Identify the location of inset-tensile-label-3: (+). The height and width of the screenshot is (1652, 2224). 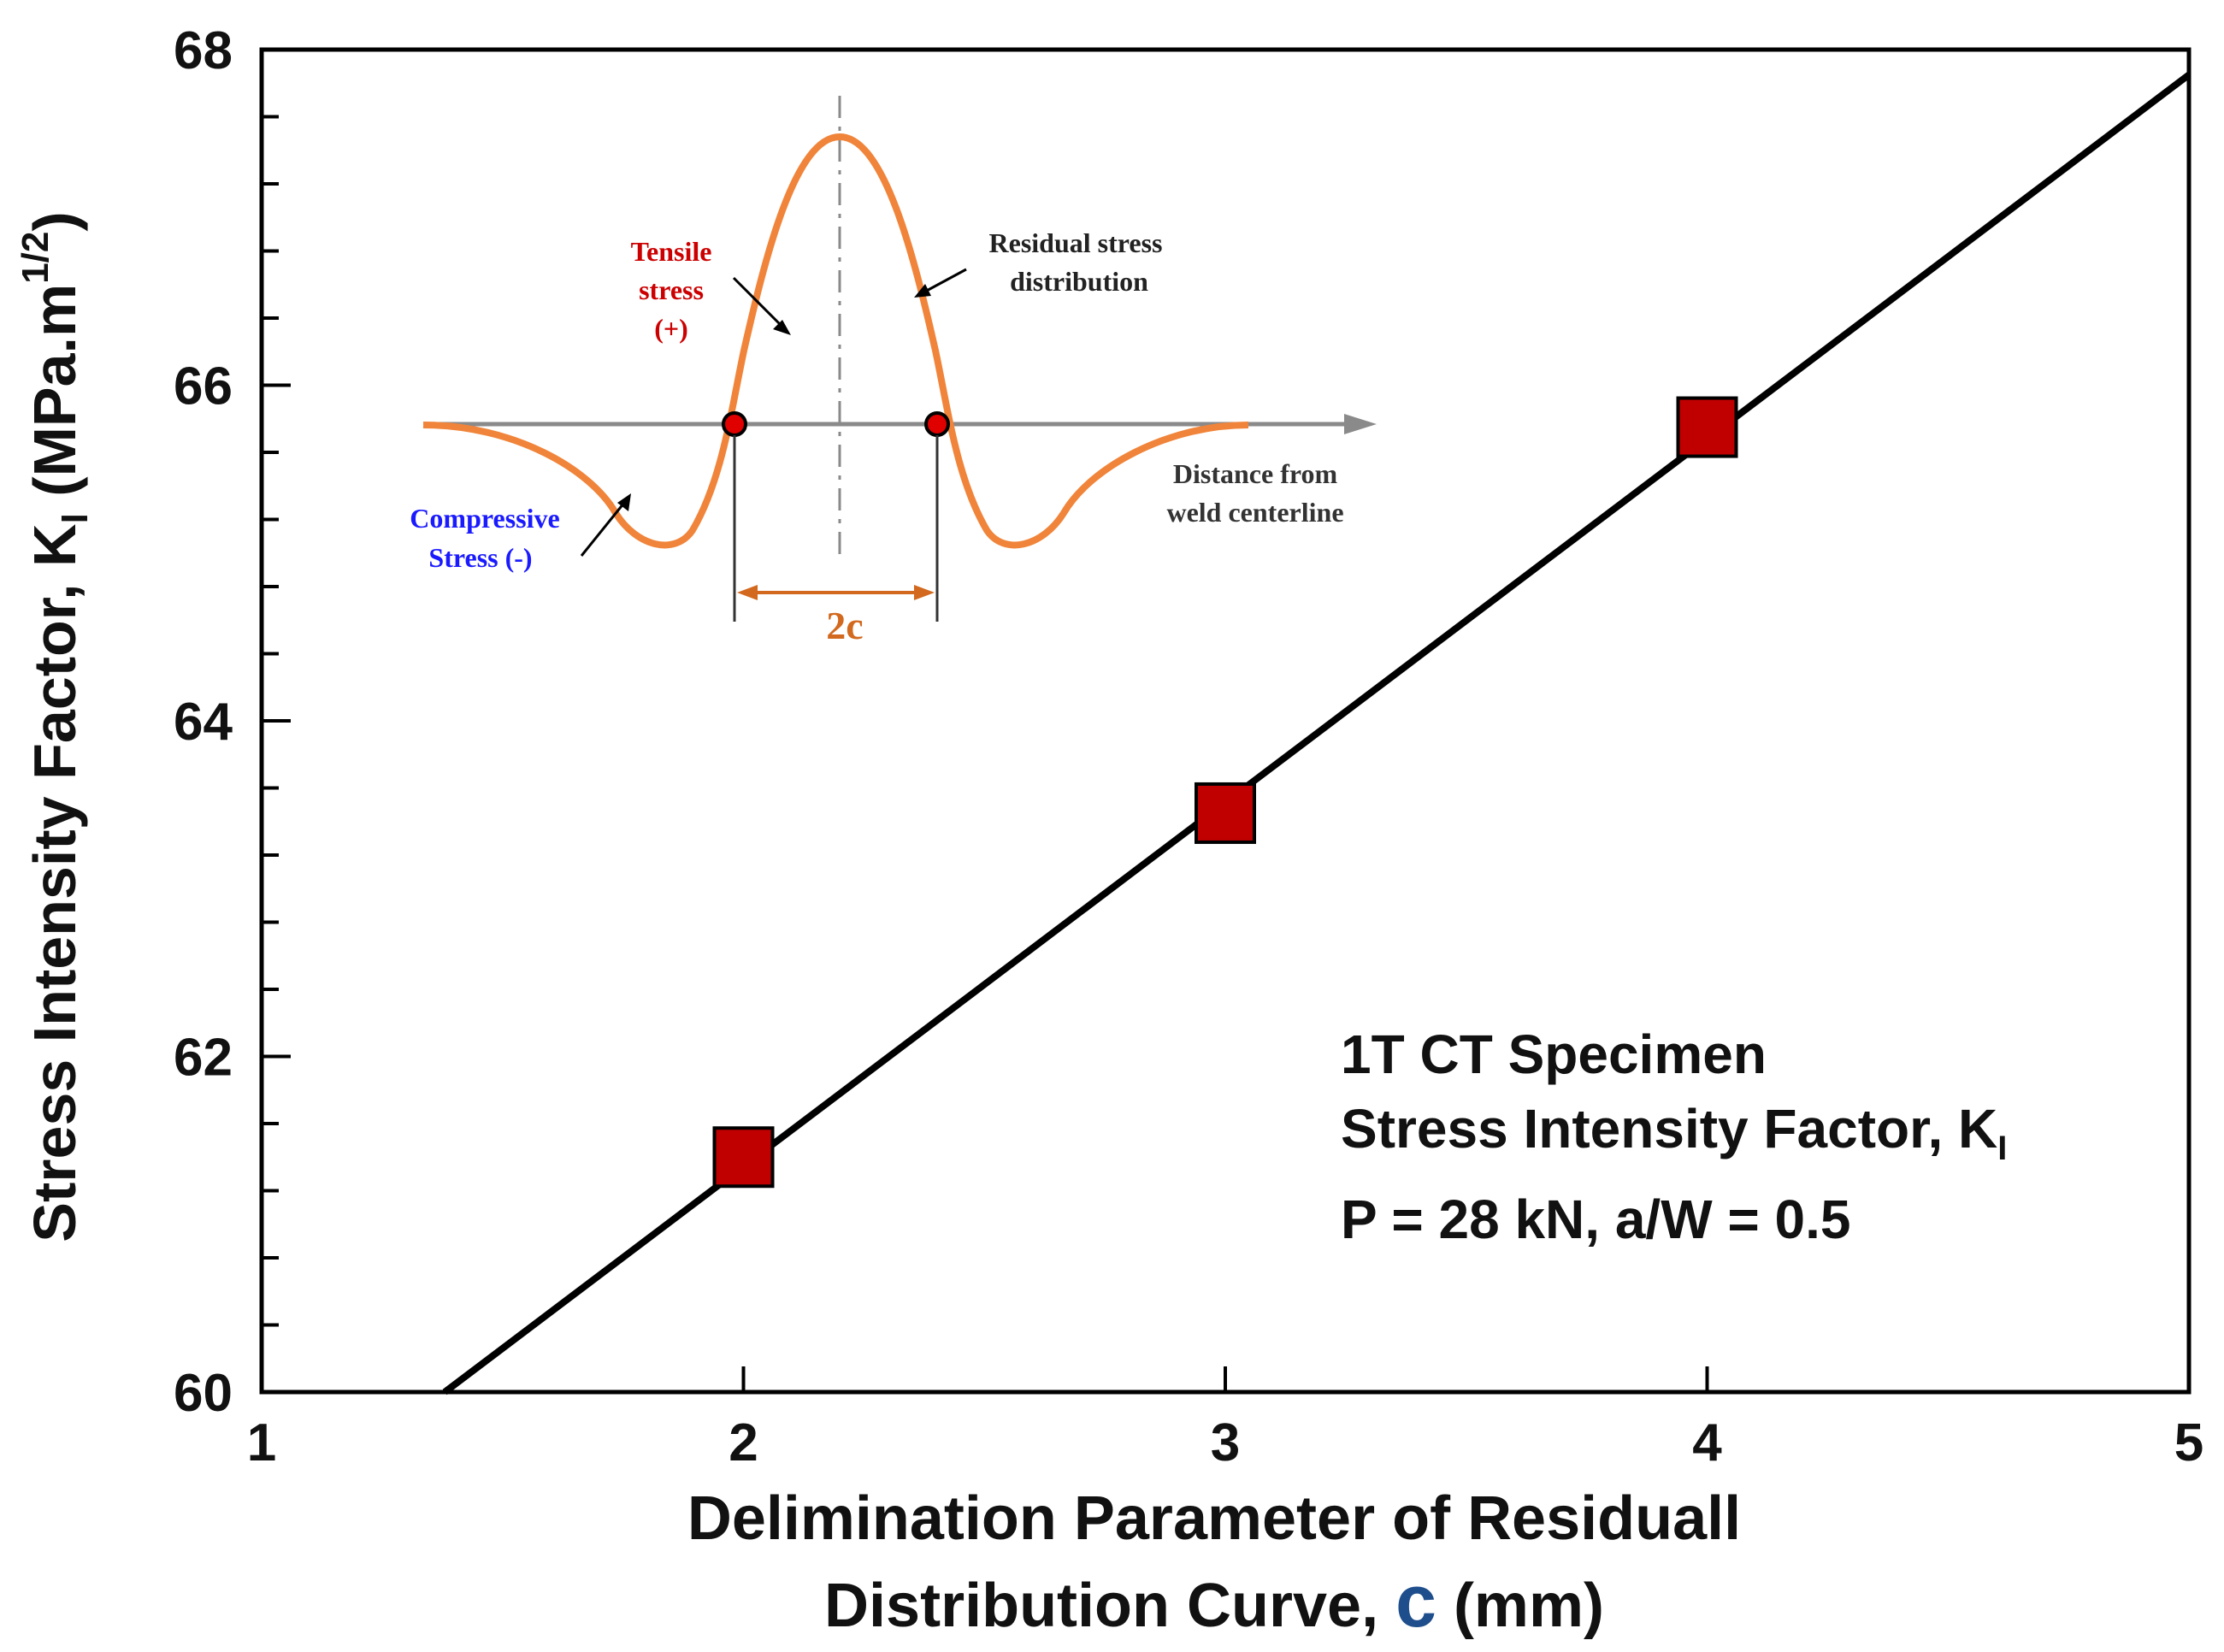
(671, 328).